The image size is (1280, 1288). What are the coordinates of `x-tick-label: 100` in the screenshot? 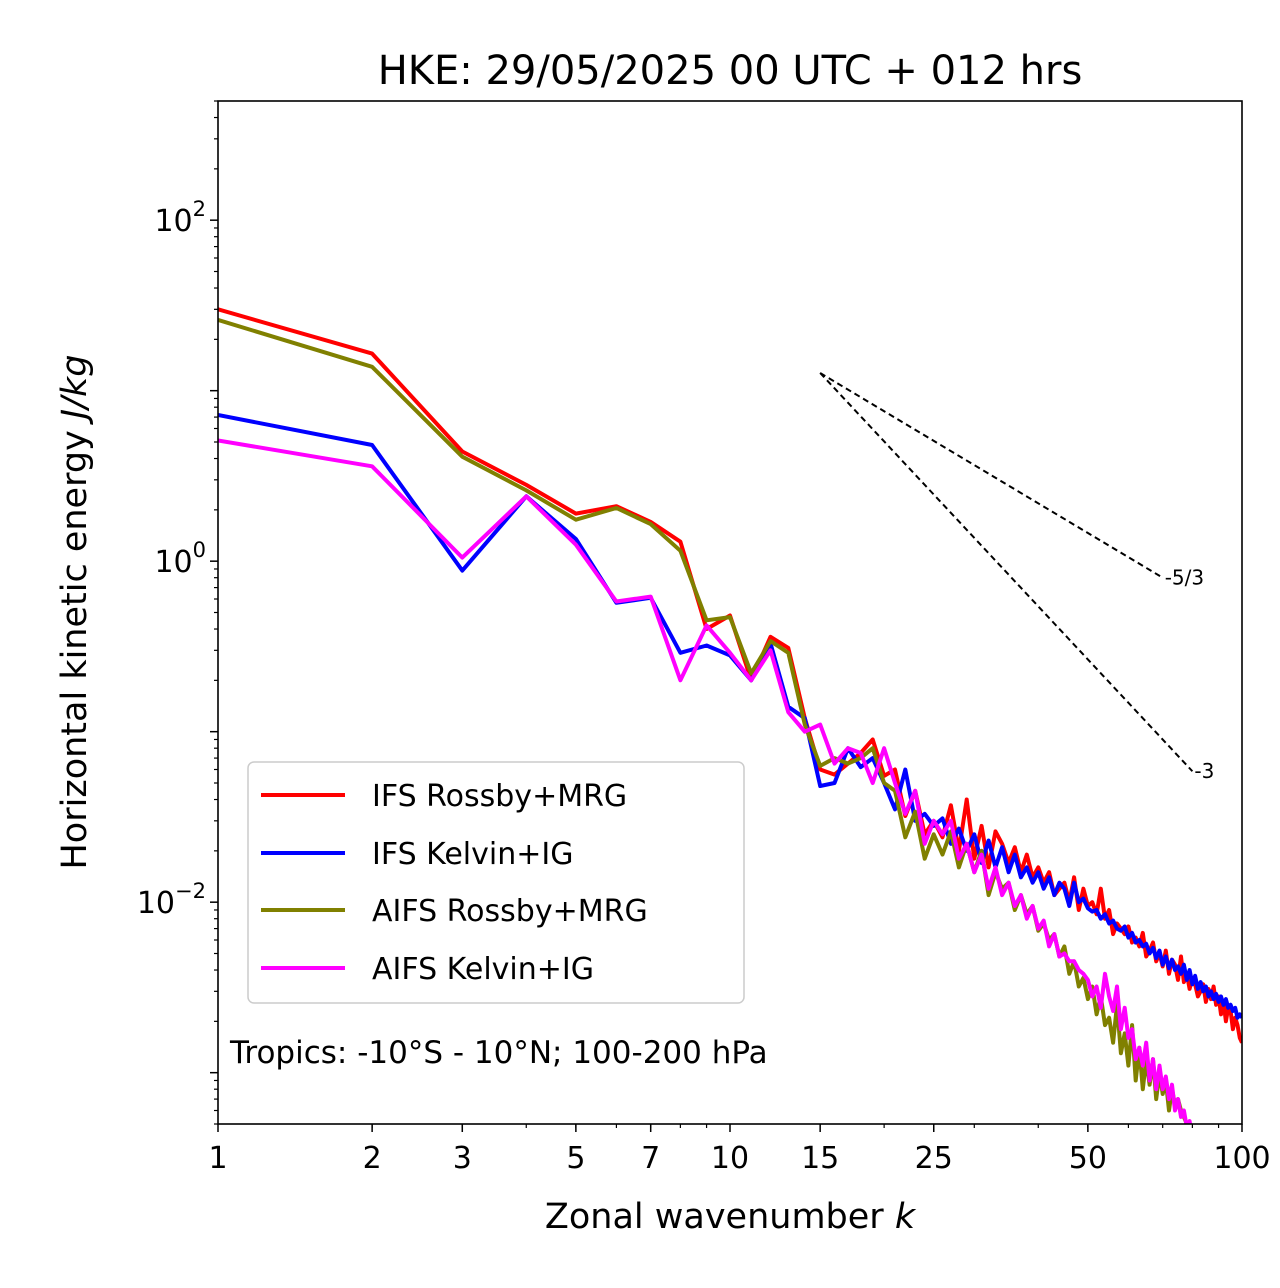 It's located at (1241, 1158).